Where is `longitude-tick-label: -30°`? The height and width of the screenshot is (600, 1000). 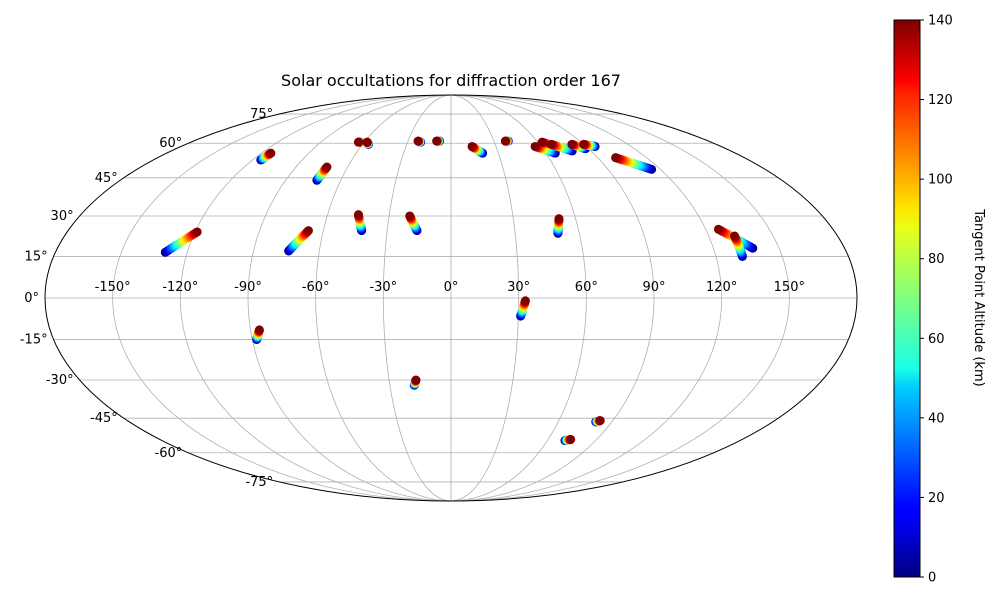
longitude-tick-label: -30° is located at coordinates (383, 287).